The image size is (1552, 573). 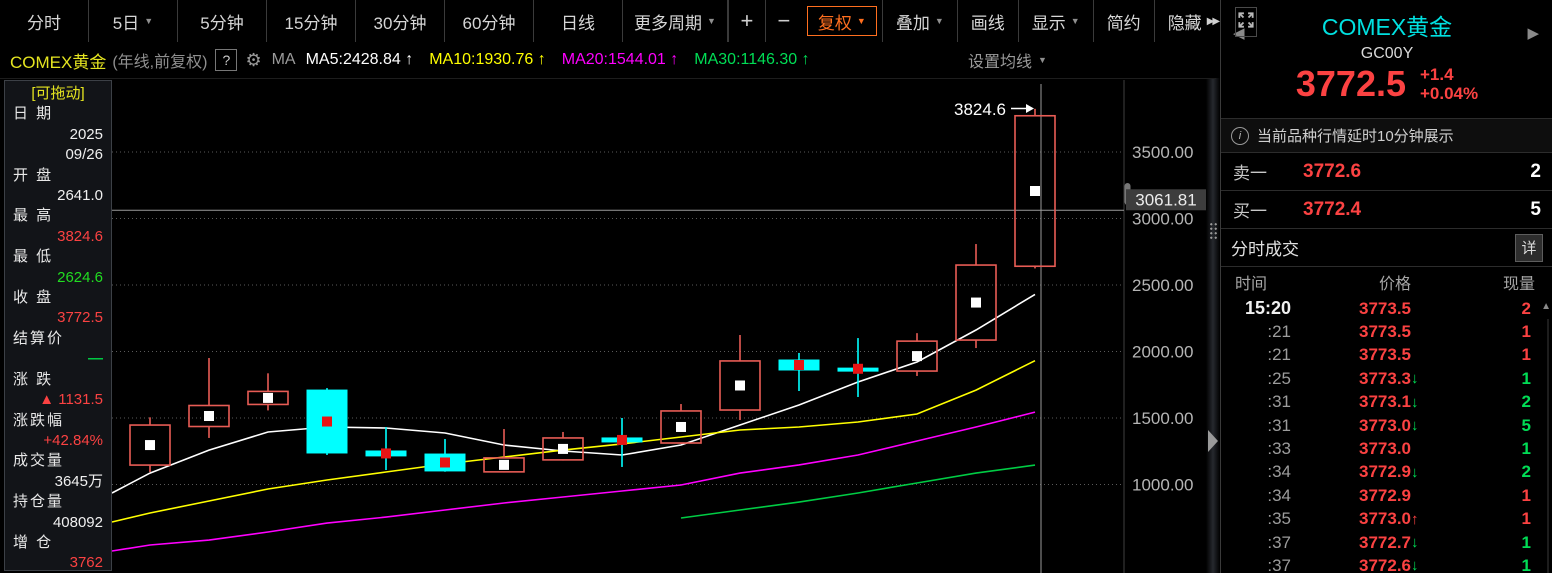 What do you see at coordinates (1386, 472) in the screenshot?
I see `tick-row: :34 3772.9 ↓ 2` at bounding box center [1386, 472].